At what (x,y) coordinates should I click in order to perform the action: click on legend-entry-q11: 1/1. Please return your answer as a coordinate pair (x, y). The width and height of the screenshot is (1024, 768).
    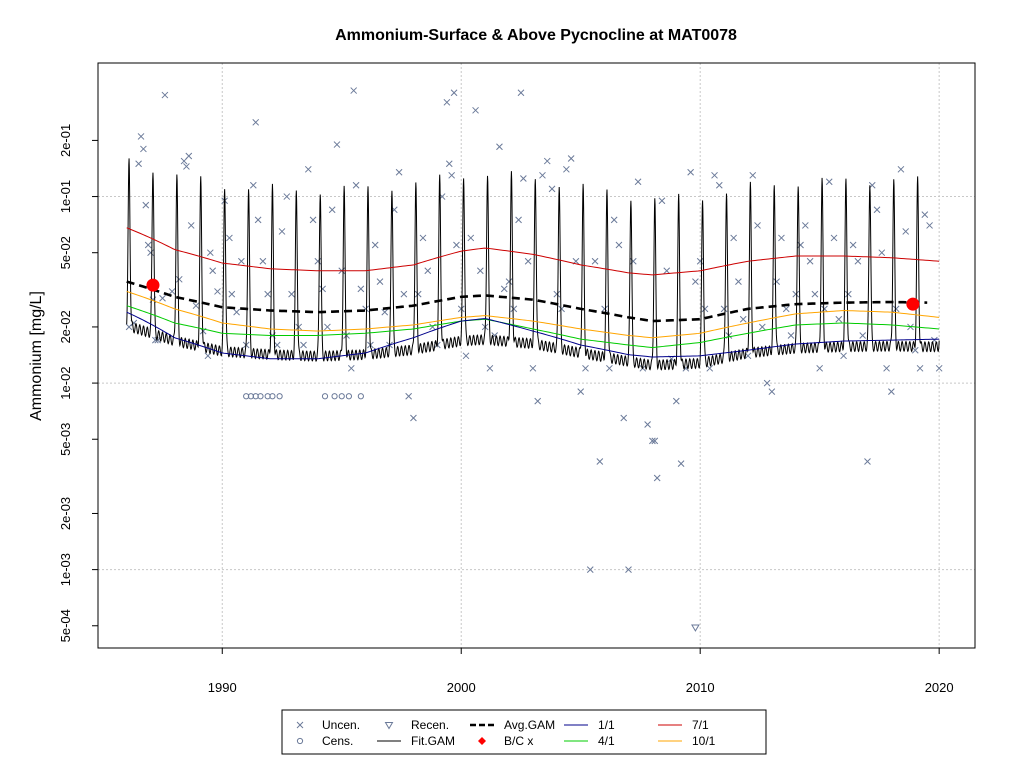
    Looking at the image, I should click on (589, 725).